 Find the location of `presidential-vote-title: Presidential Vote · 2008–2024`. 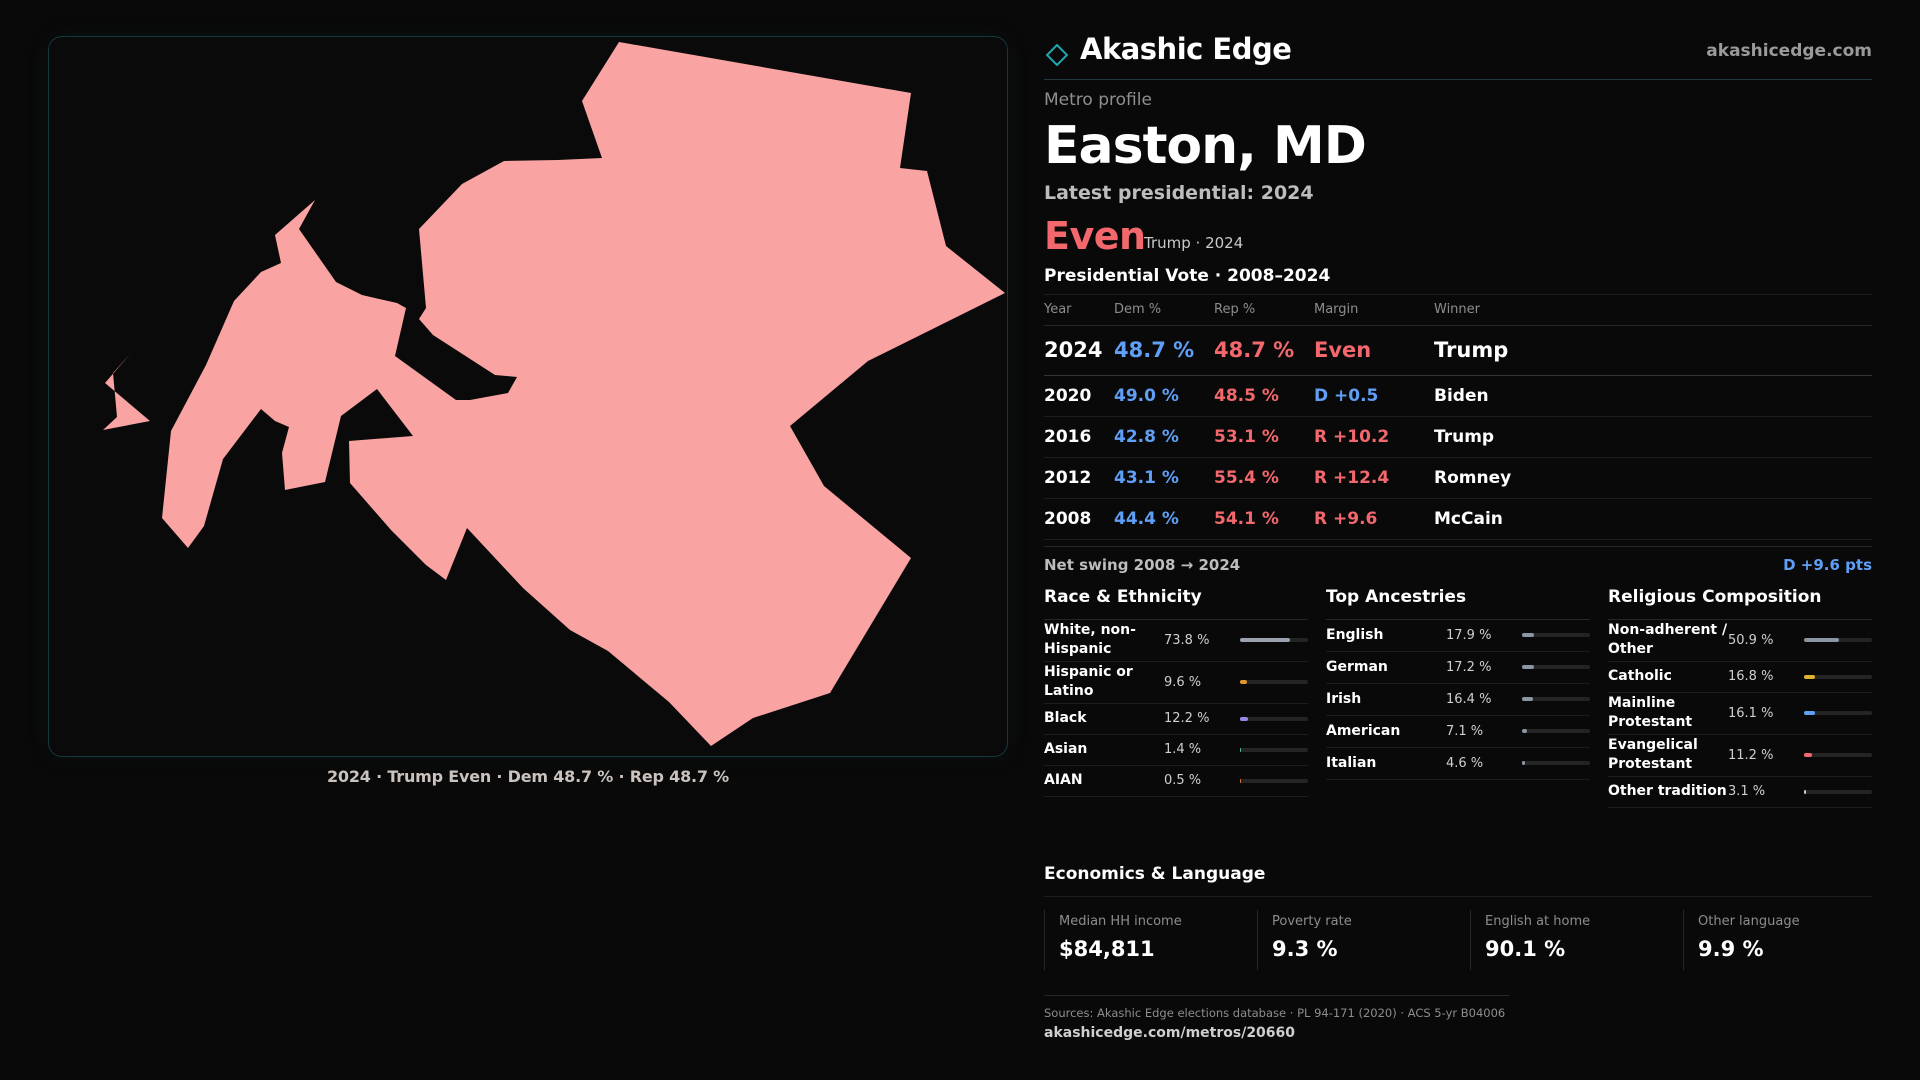

presidential-vote-title: Presidential Vote · 2008–2024 is located at coordinates (1458, 280).